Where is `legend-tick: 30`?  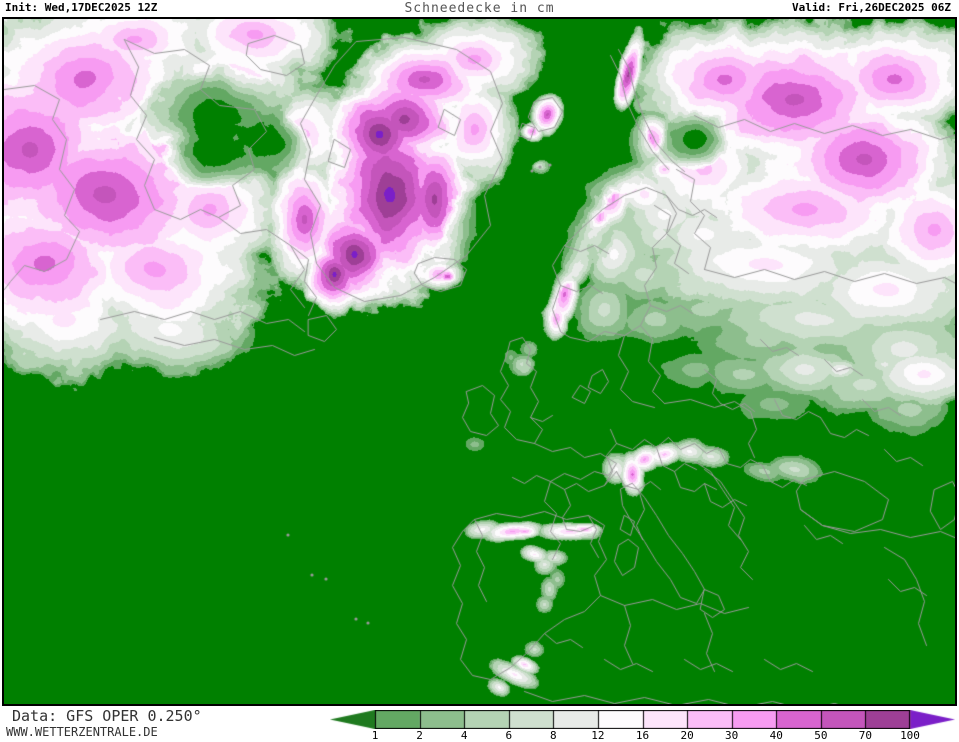 legend-tick: 30 is located at coordinates (732, 735).